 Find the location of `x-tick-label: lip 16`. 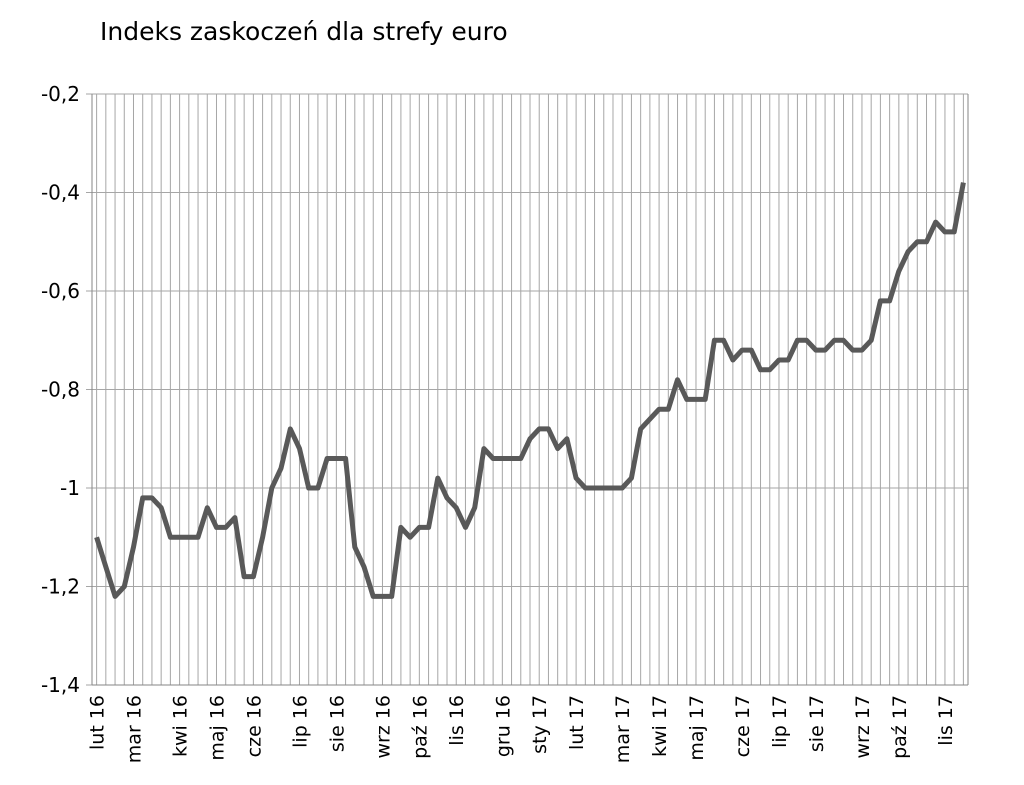

x-tick-label: lip 16 is located at coordinates (300, 721).